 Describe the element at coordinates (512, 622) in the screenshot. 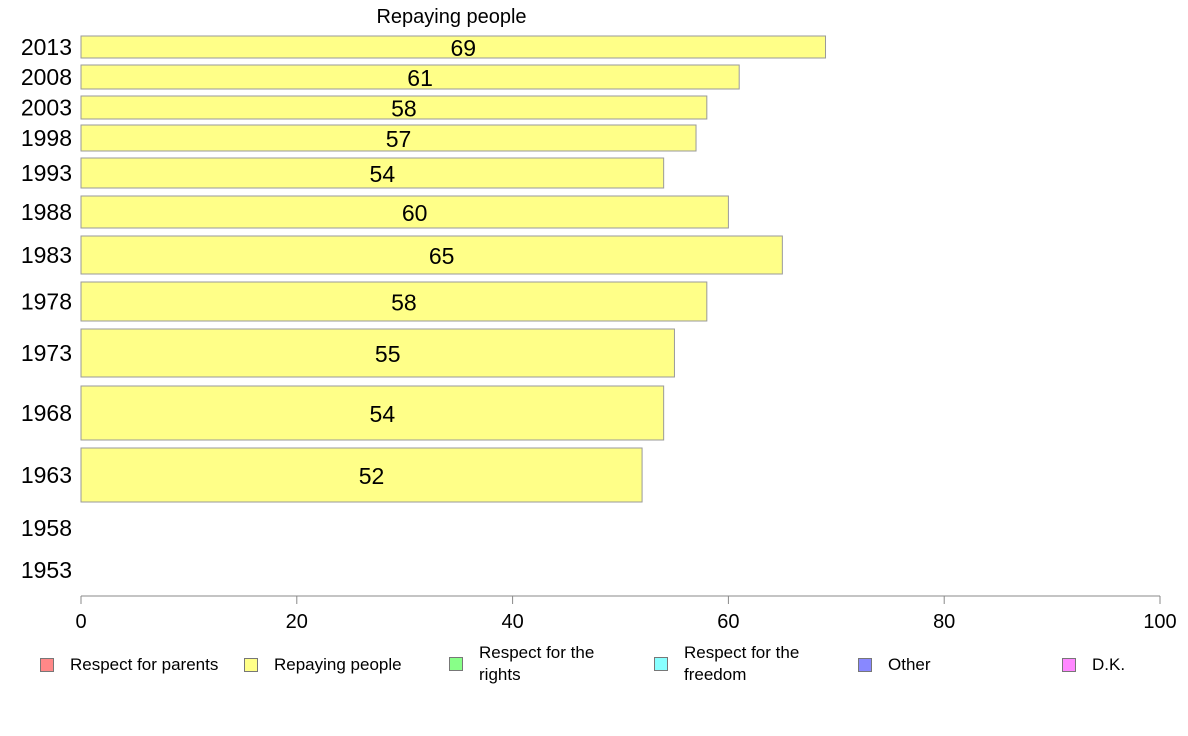

I see `x-tick-label: 40` at that location.